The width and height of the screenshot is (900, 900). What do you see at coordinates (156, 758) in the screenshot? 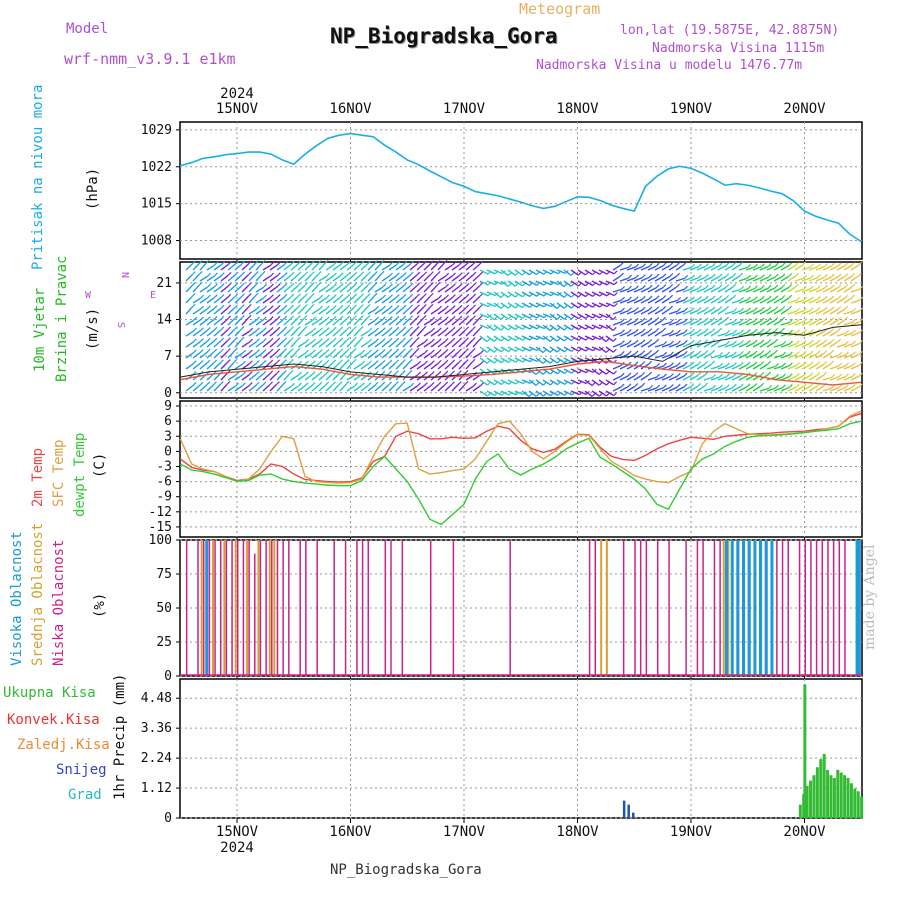
I see `y-tick-label: 2.24` at bounding box center [156, 758].